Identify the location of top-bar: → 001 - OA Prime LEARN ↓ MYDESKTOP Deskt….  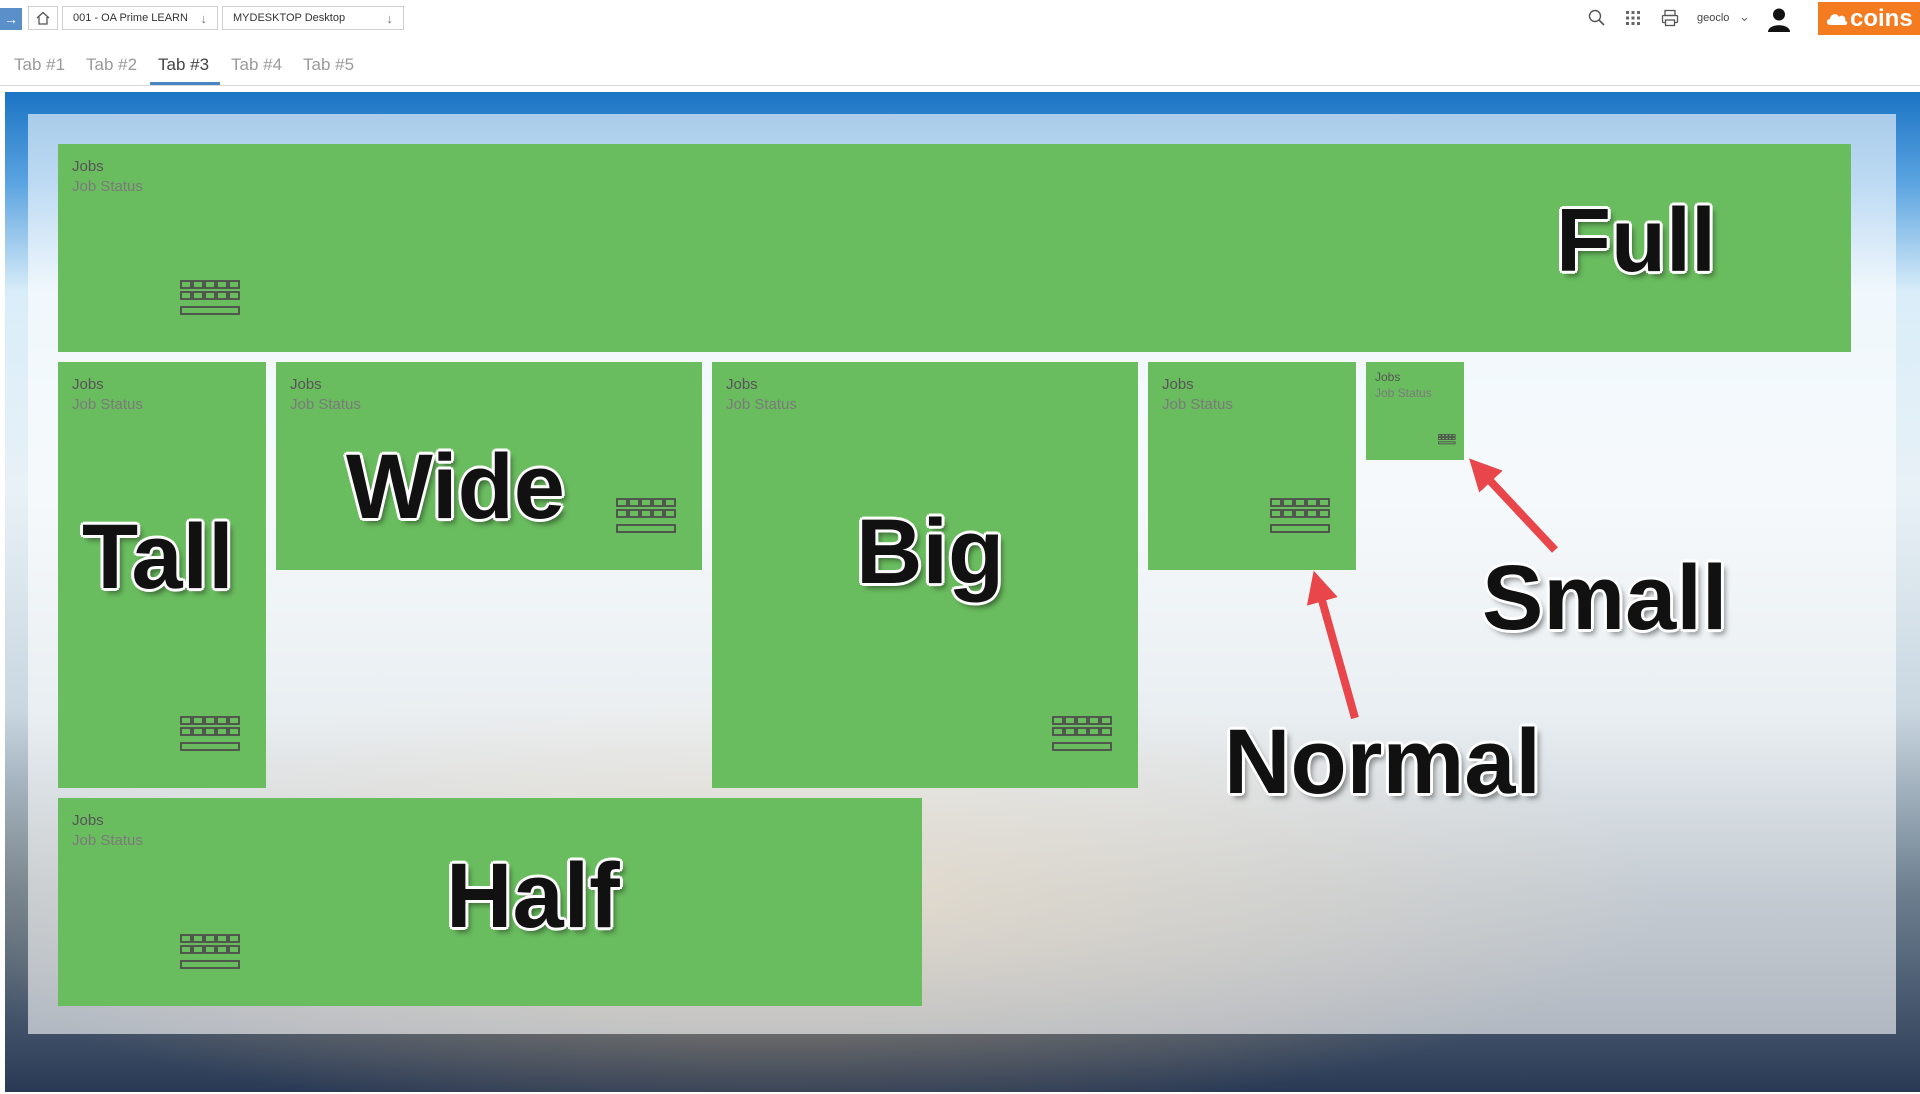
(960, 19).